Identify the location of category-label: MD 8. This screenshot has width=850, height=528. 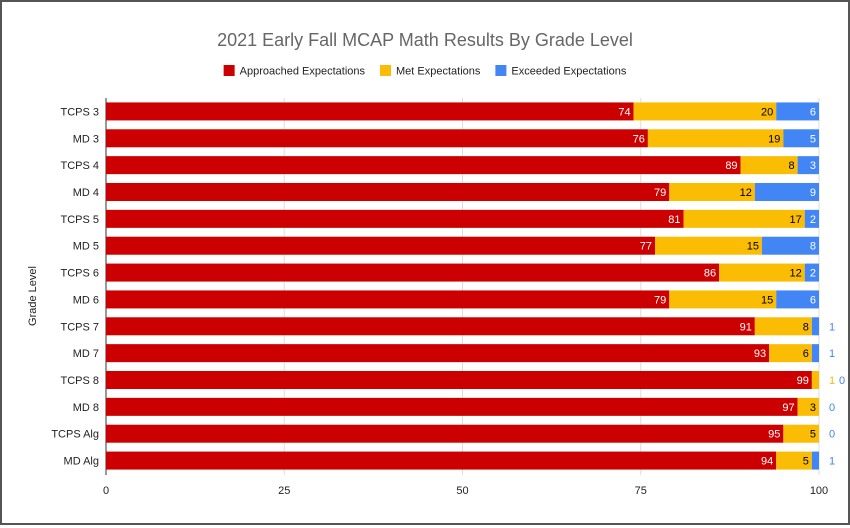
(86, 408).